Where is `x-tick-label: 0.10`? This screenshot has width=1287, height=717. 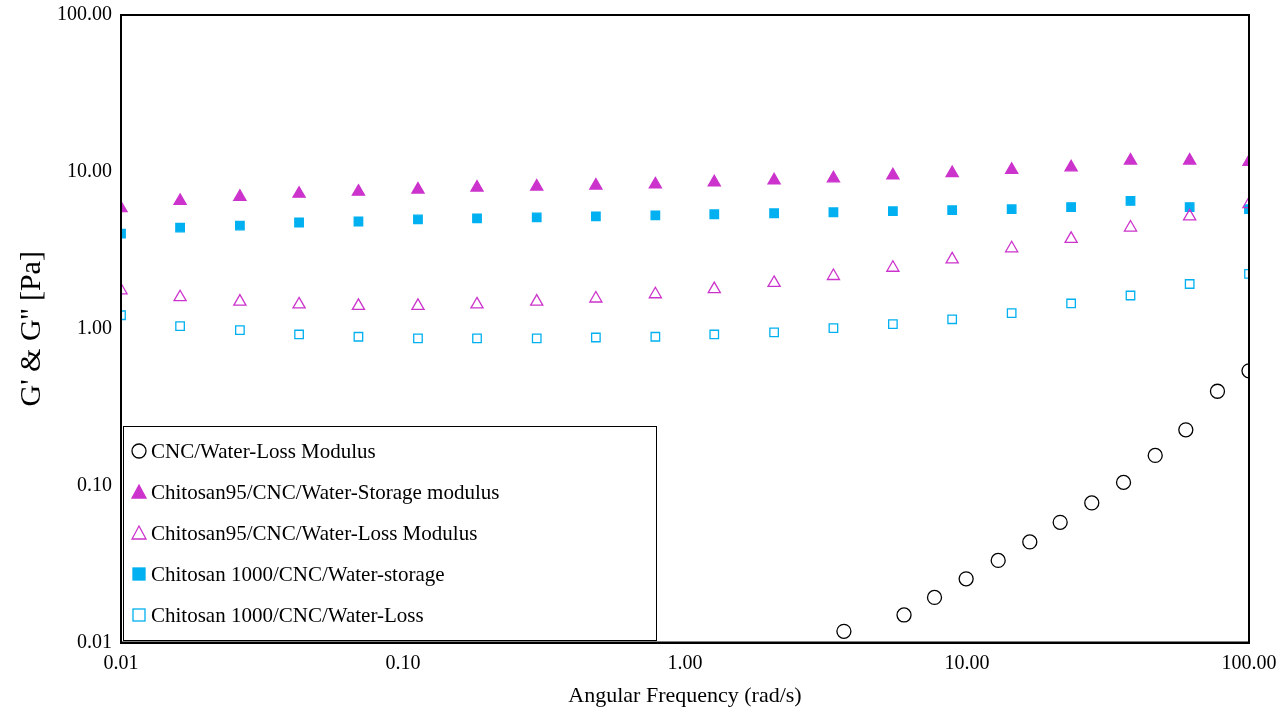 x-tick-label: 0.10 is located at coordinates (403, 661).